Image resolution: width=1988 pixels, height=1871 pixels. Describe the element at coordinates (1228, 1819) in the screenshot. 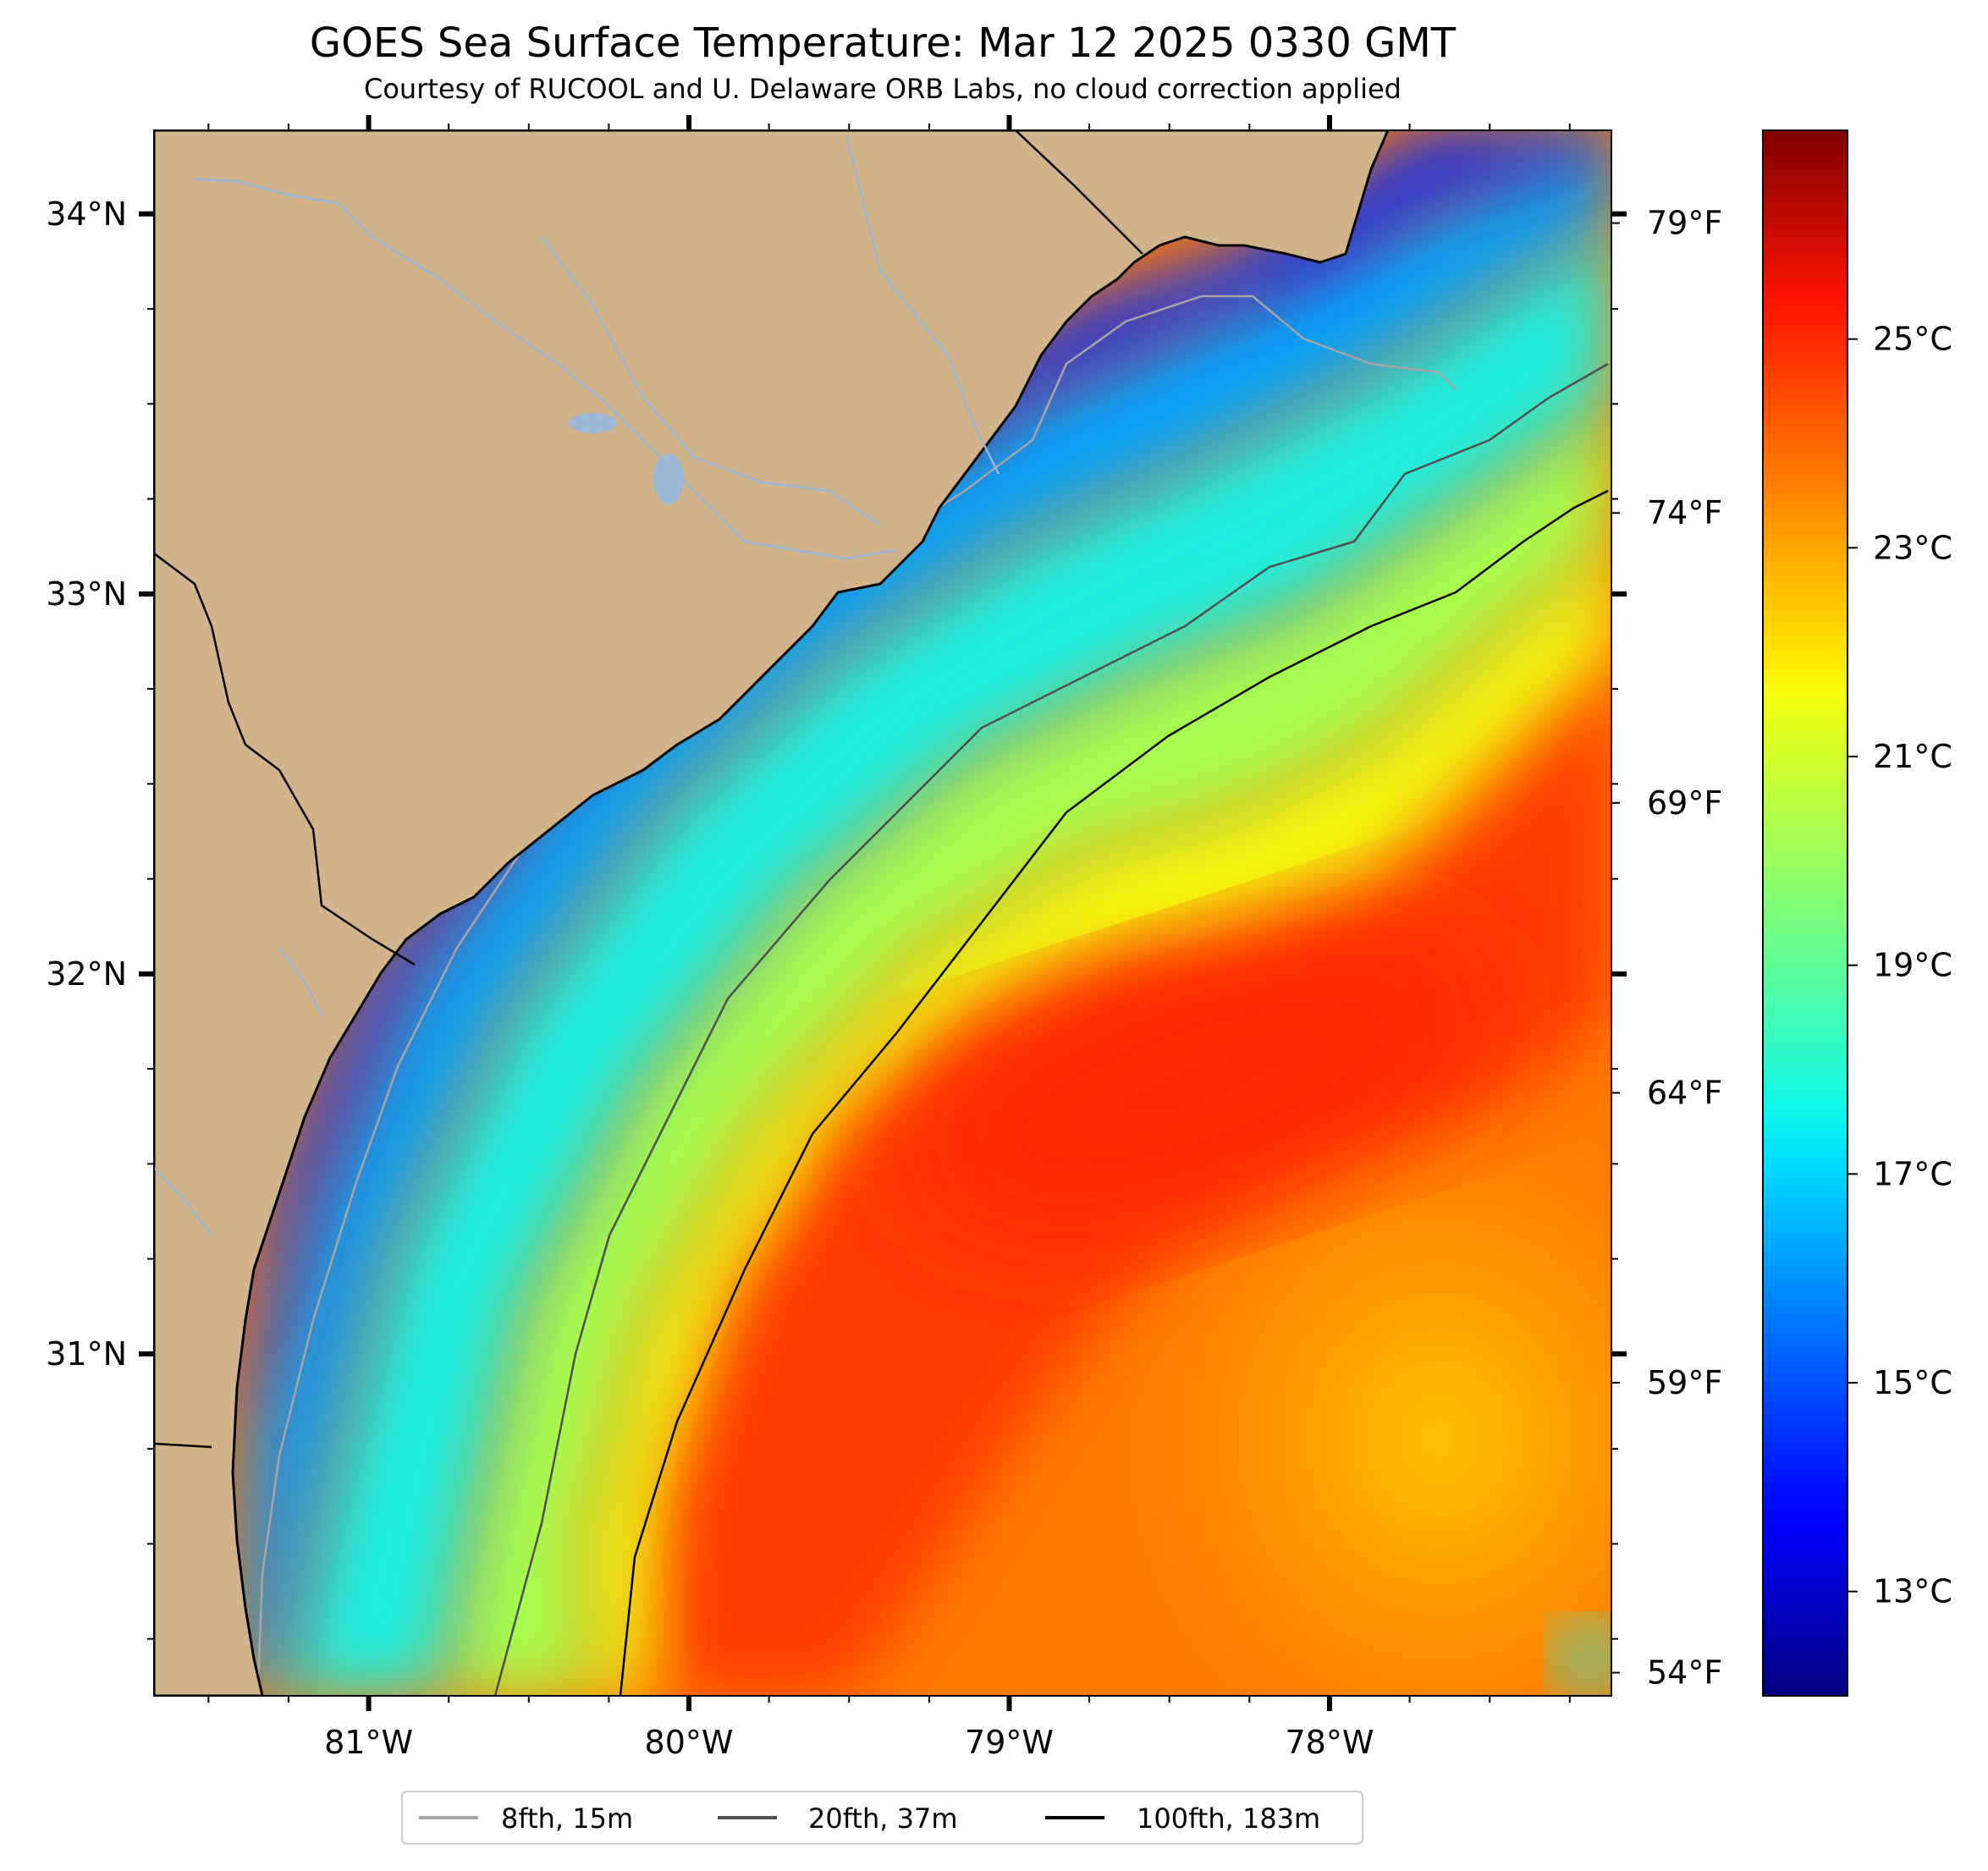

I see `legend-label-100fth: 100fth, 183m` at that location.